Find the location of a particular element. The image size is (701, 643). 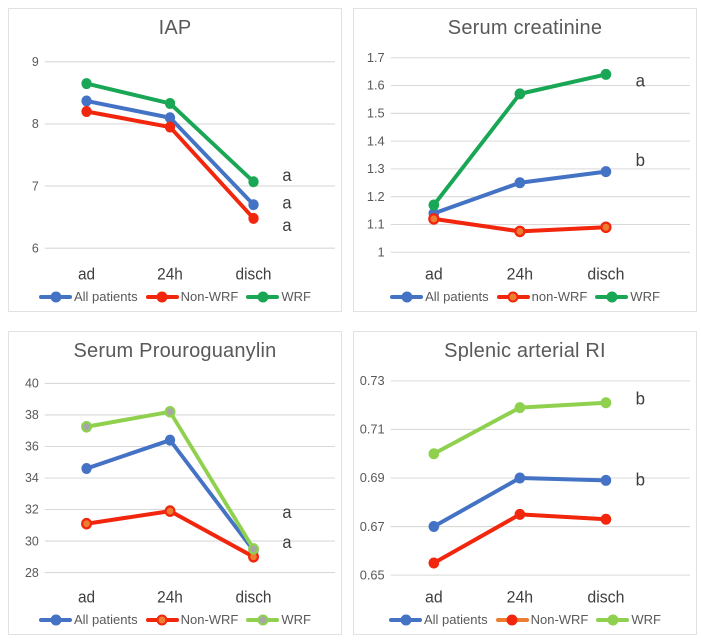

chart-title: Splenic arterial RI is located at coordinates (525, 351).